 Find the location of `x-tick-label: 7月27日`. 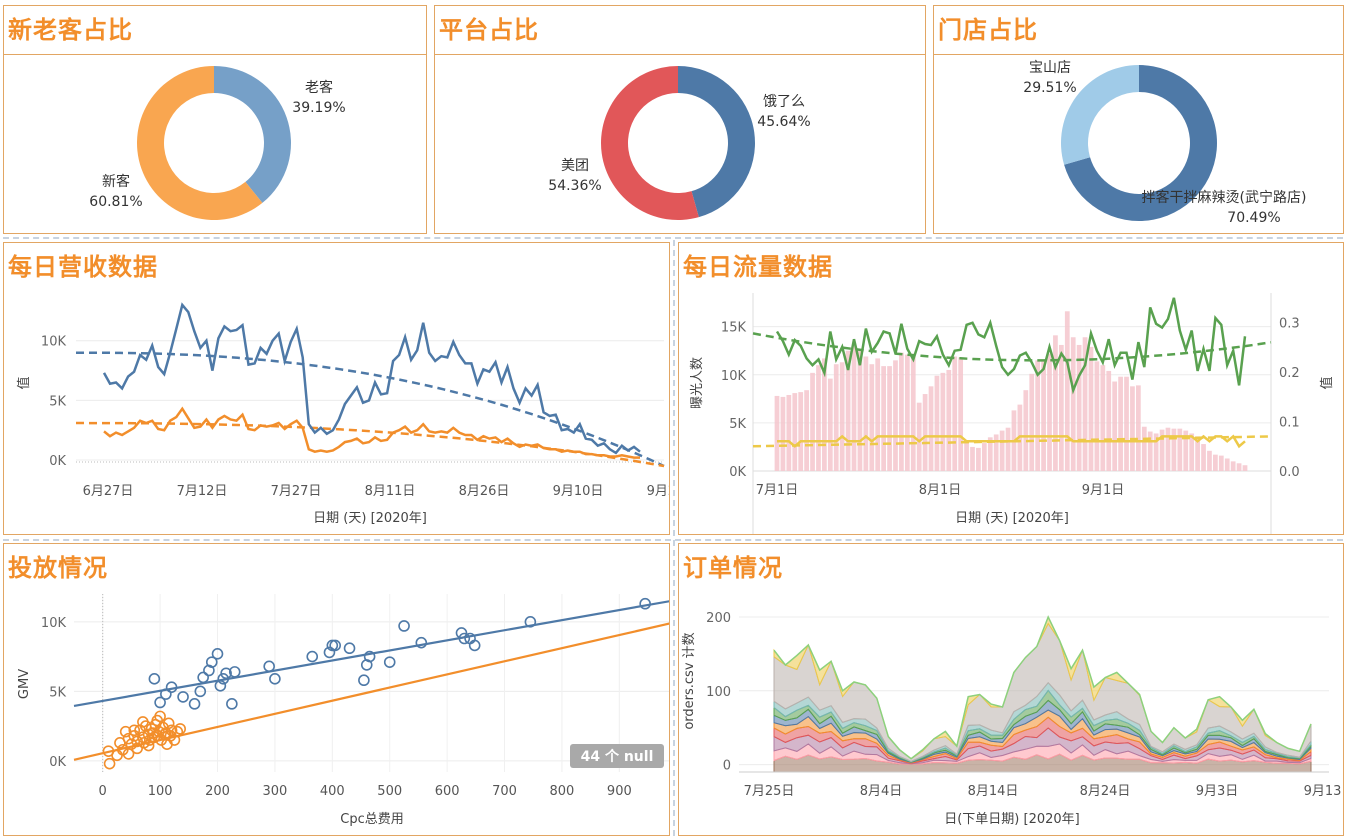

x-tick-label: 7月27日 is located at coordinates (296, 491).